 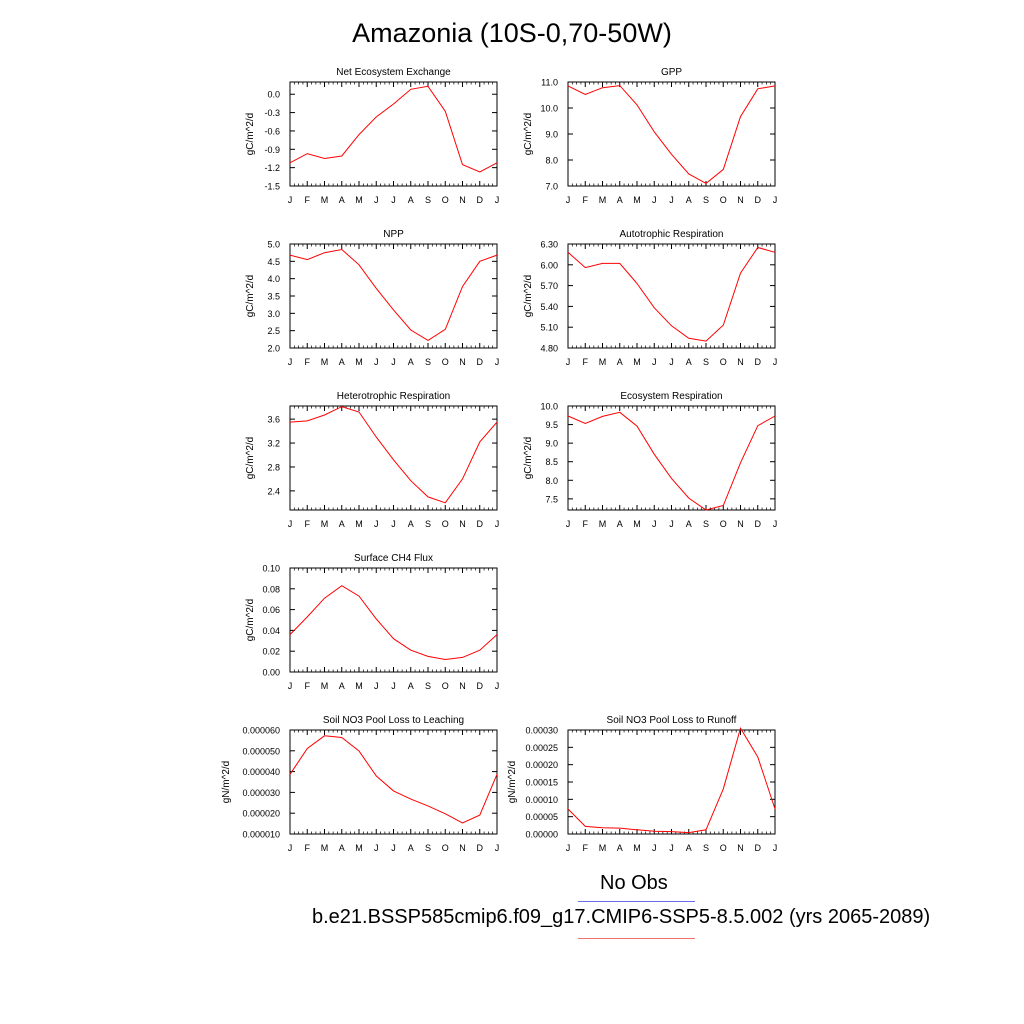 I want to click on y-tick-label: 4.5, so click(x=273, y=262).